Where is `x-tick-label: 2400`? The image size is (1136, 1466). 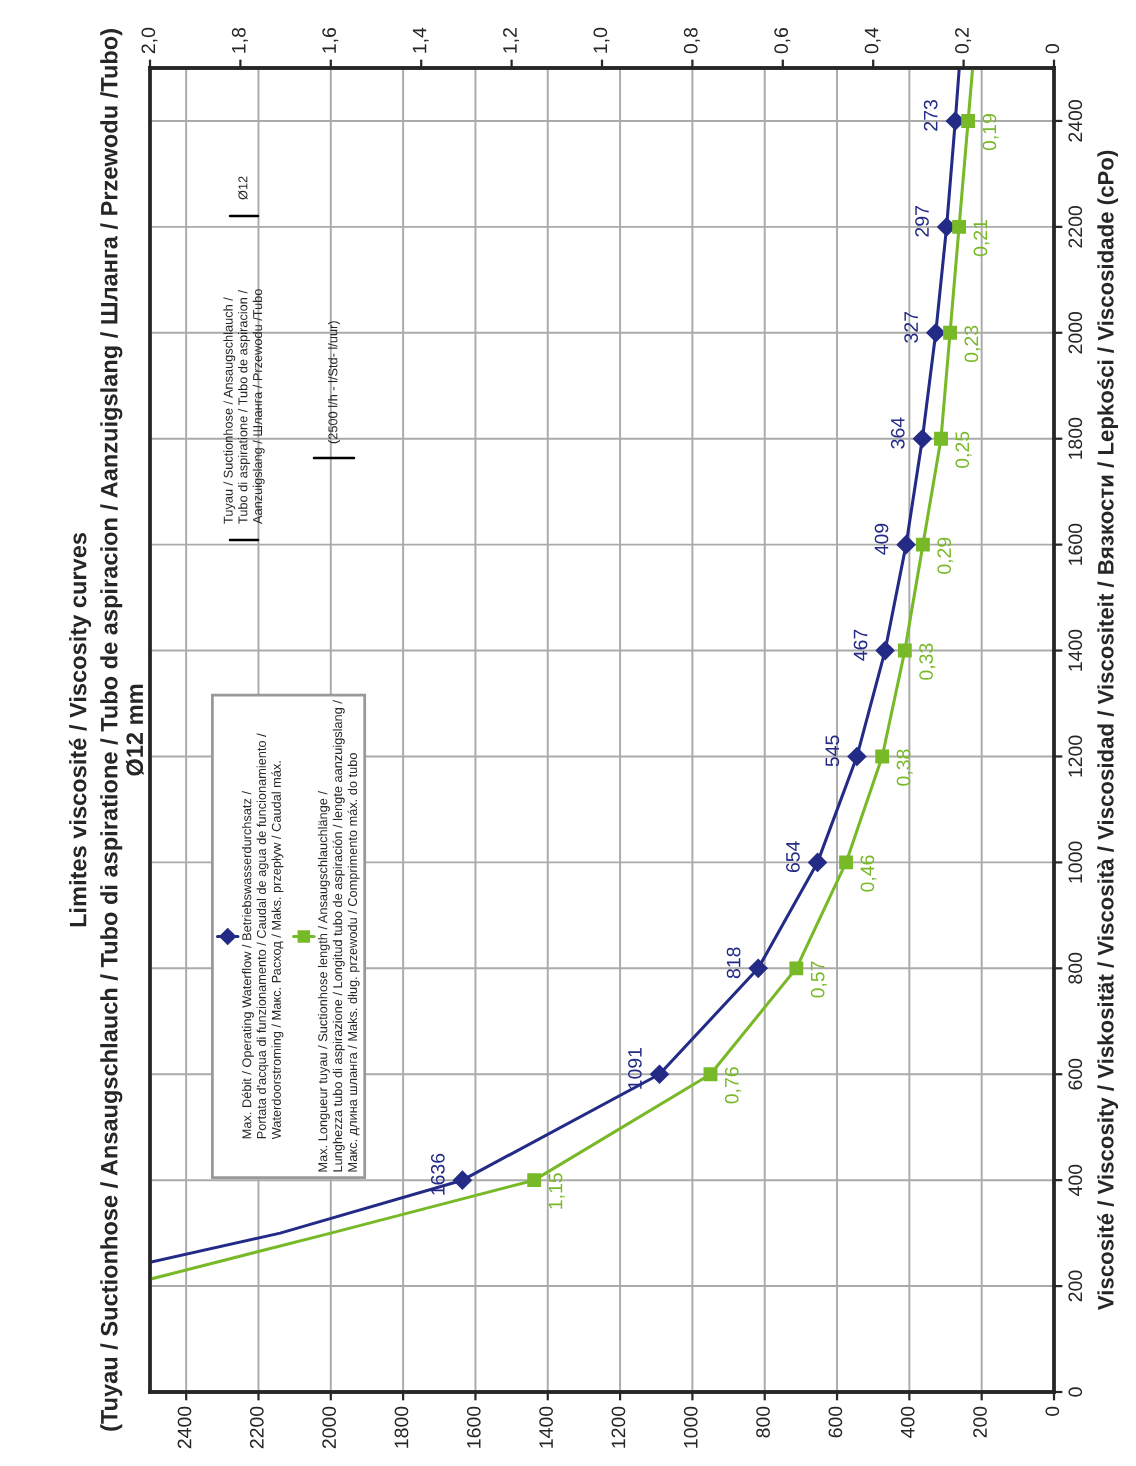
x-tick-label: 2400 is located at coordinates (184, 1427).